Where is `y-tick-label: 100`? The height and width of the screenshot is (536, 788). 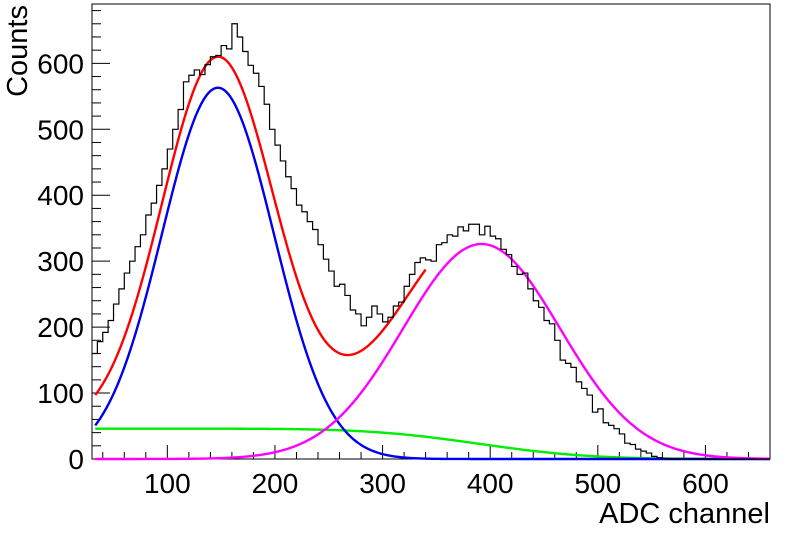
y-tick-label: 100 is located at coordinates (60, 393).